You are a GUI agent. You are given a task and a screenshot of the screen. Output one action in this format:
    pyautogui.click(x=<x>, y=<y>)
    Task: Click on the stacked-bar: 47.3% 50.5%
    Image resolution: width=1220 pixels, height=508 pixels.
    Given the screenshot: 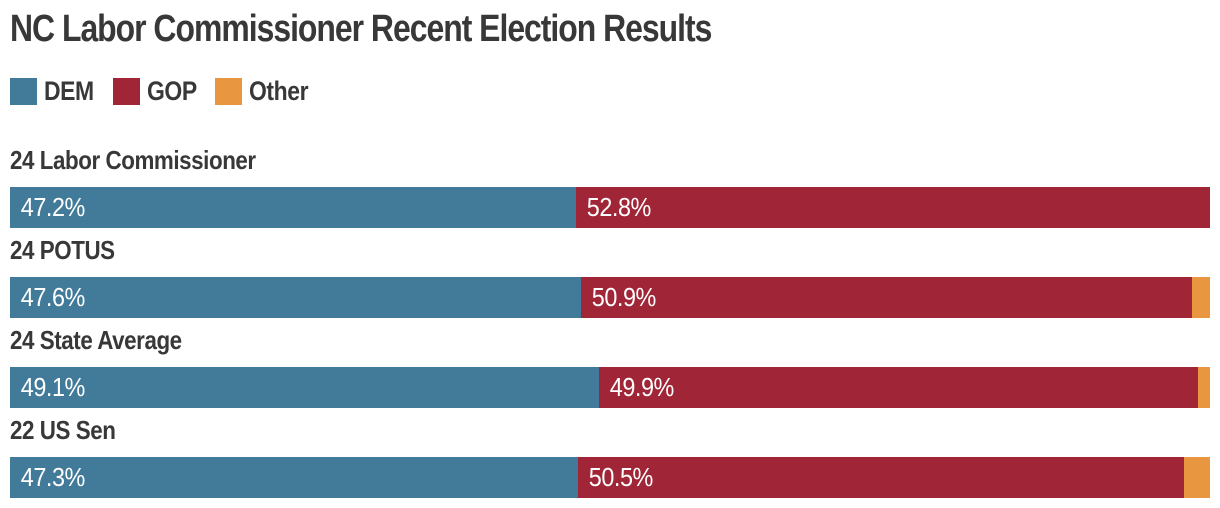 What is the action you would take?
    pyautogui.click(x=610, y=477)
    